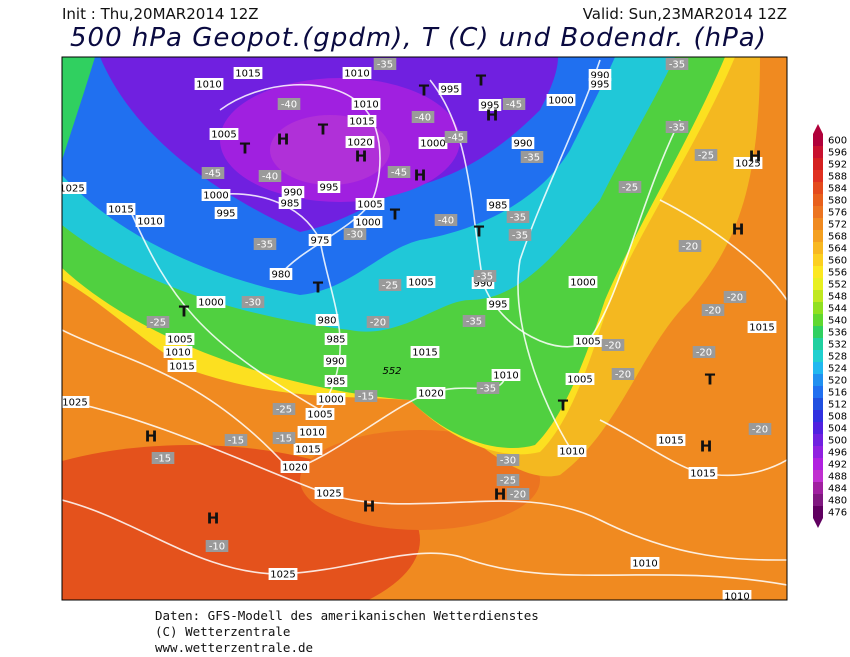 The image size is (850, 657). I want to click on colorbar-label: 512, so click(837, 405).